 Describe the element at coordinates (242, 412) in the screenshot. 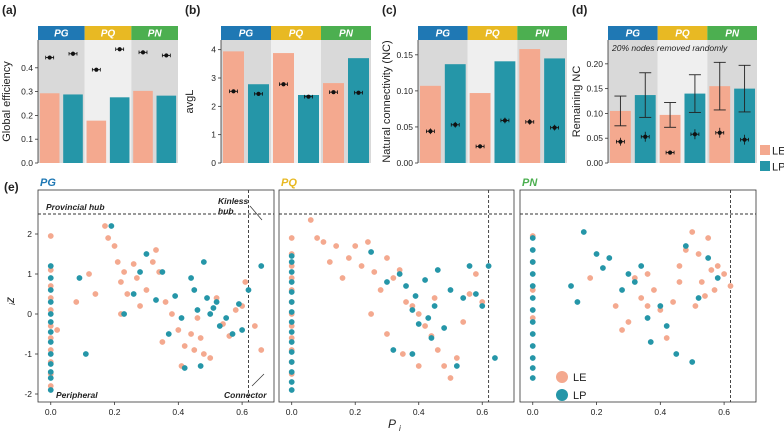

I see `x-tick-label-PG-3: 0.6` at that location.